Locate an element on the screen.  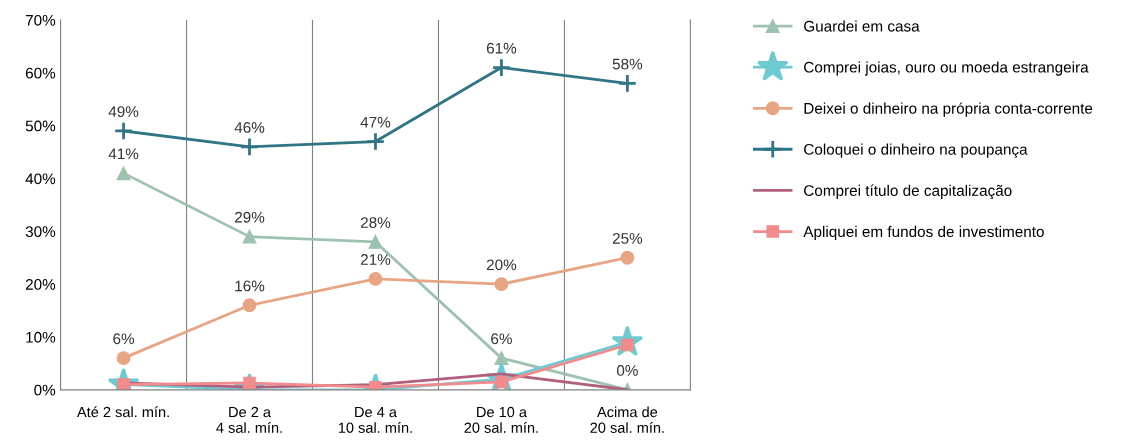
y-tick-label: 40% is located at coordinates (40, 179).